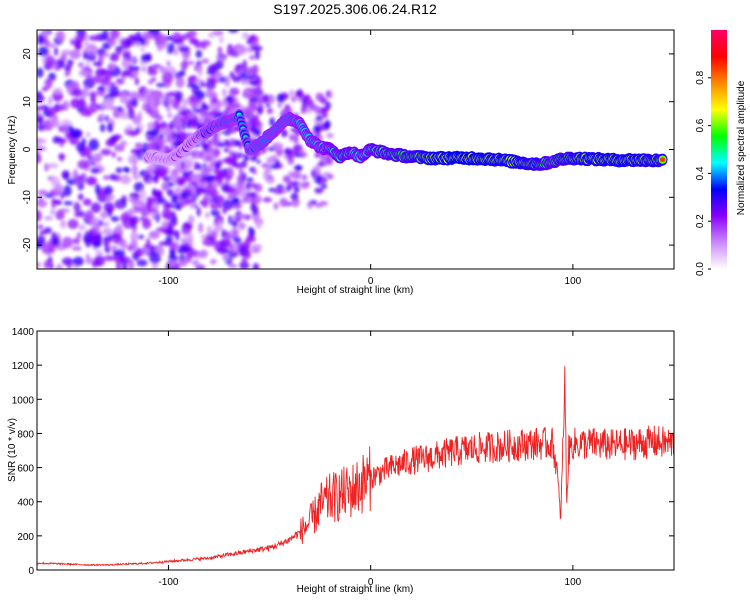 This screenshot has height=600, width=750. I want to click on snr-xtick-label: 0, so click(371, 582).